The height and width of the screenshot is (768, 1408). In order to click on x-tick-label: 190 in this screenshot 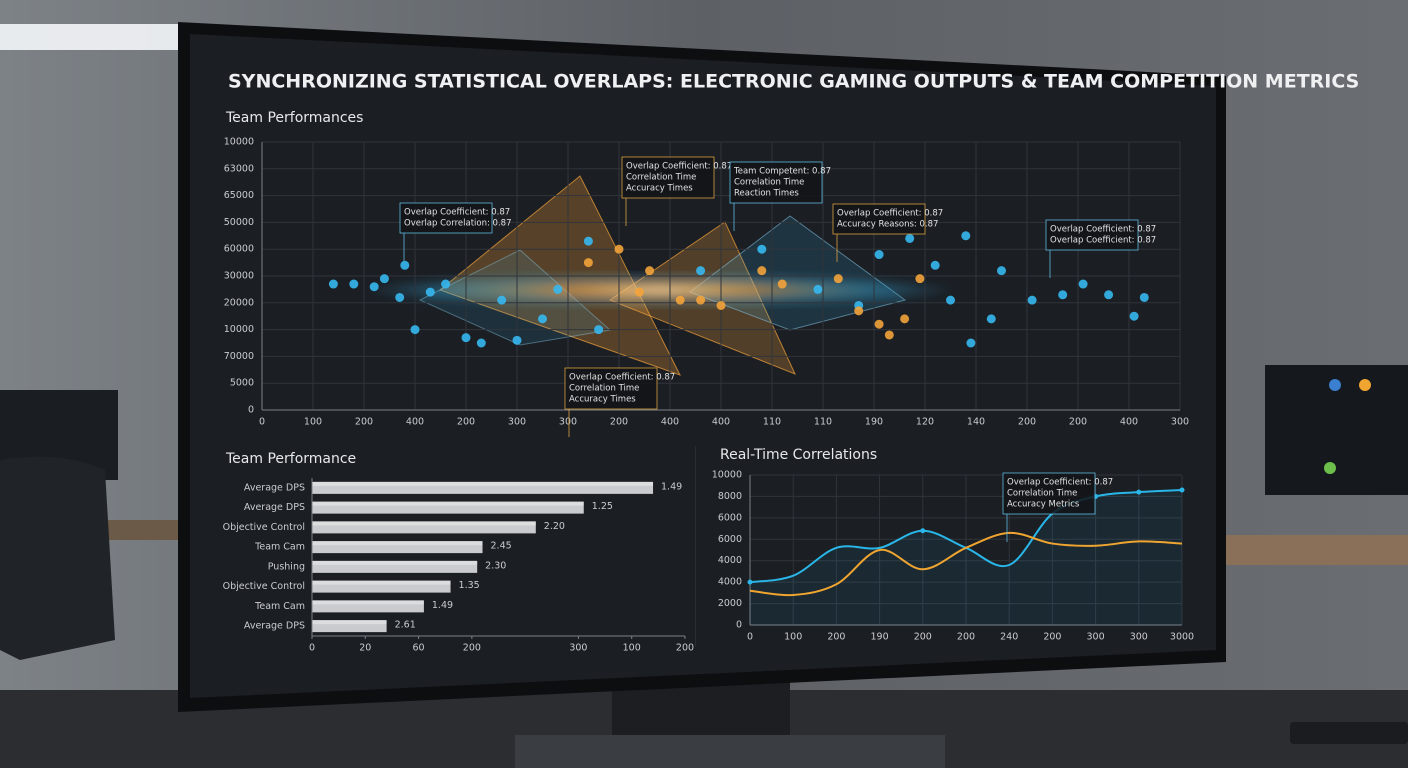, I will do `click(874, 422)`.